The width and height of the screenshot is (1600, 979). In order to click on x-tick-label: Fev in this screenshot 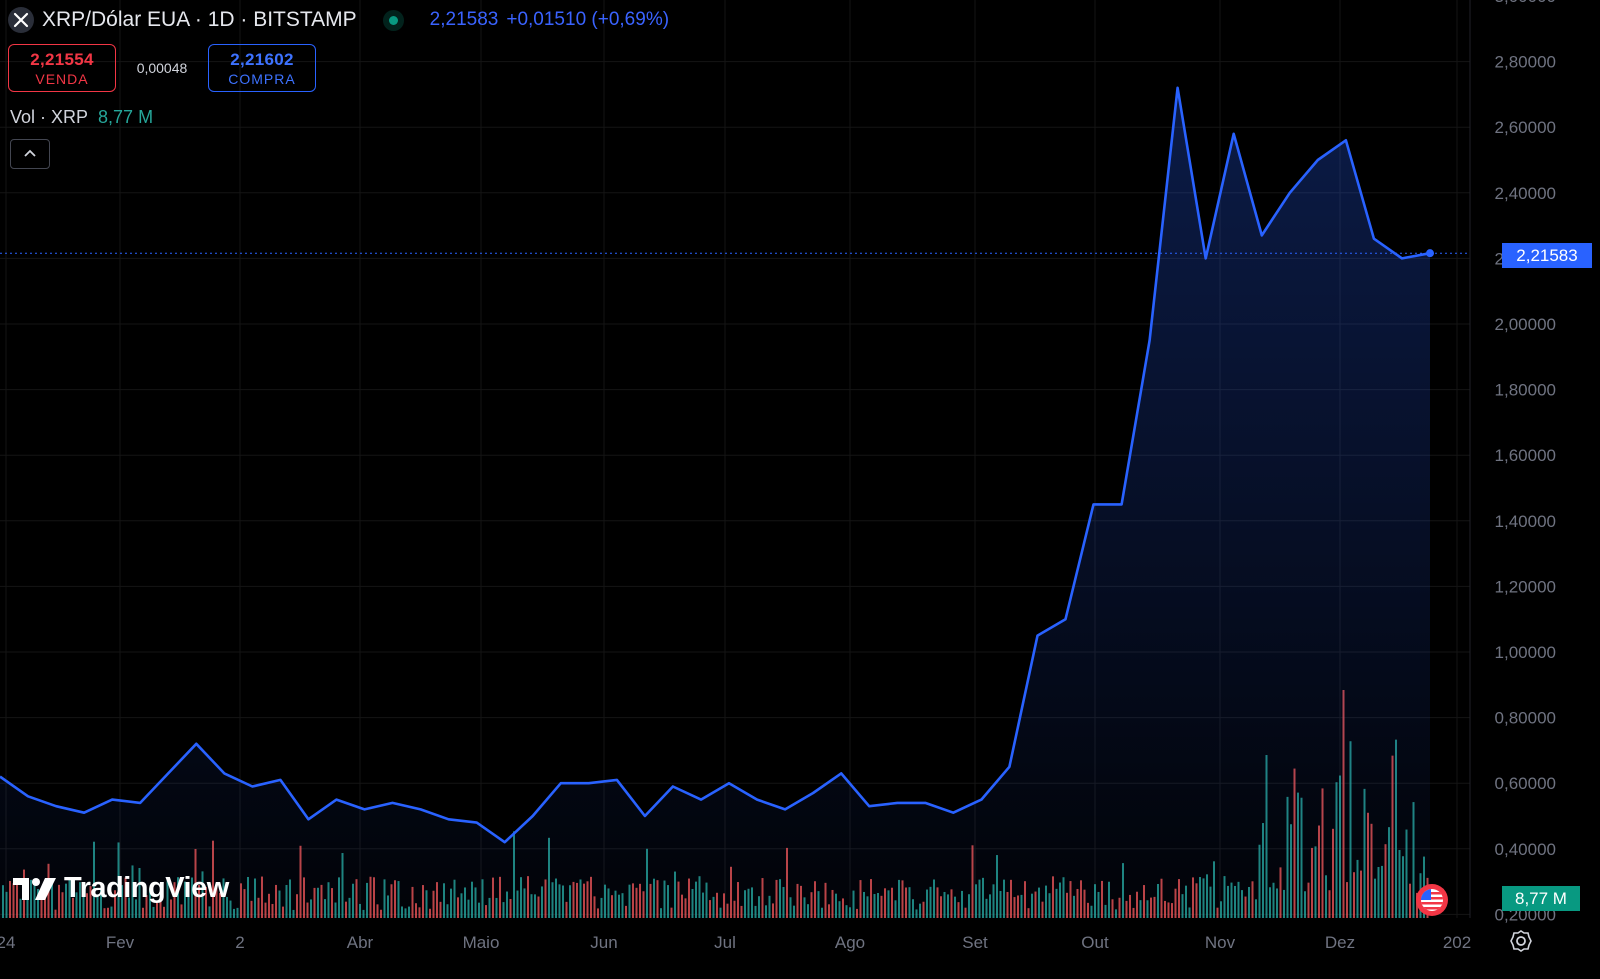, I will do `click(120, 942)`.